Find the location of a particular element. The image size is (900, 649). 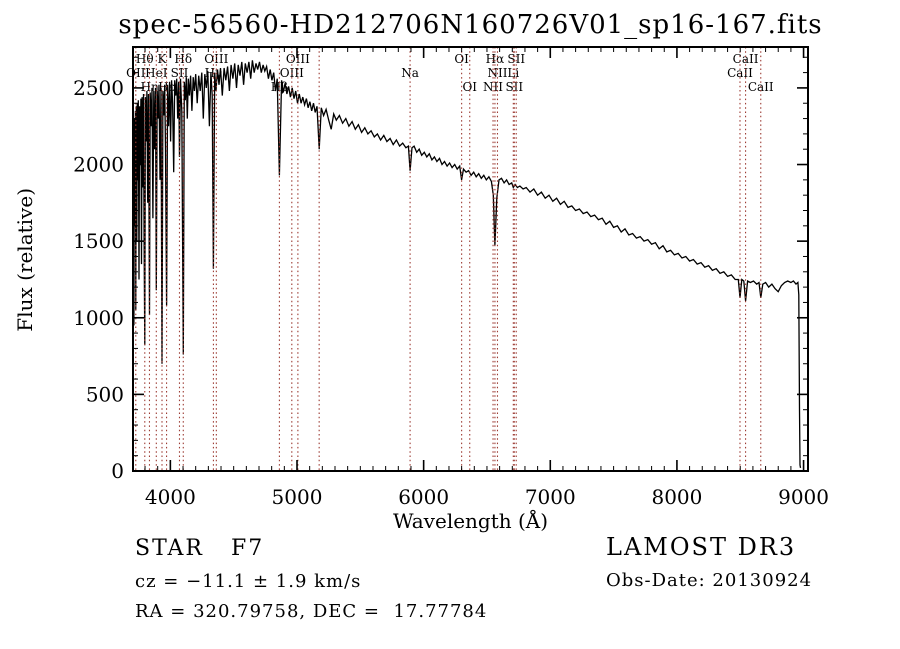

y-tick-label: 2000 is located at coordinates (98, 165).